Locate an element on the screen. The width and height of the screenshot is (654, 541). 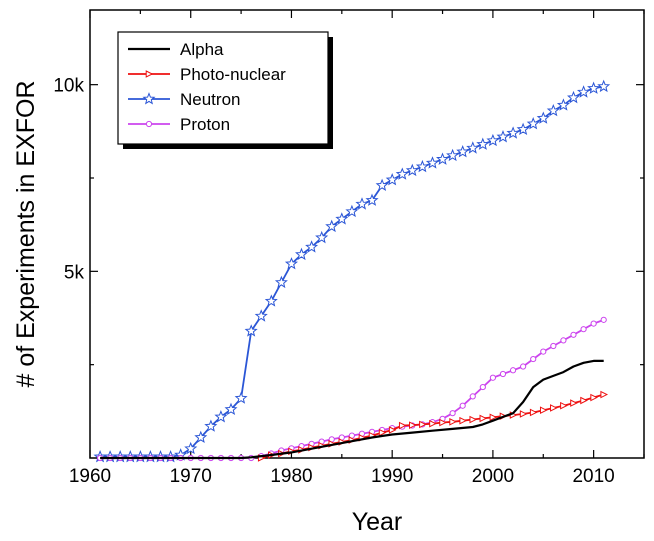
y-axis-title: # of Experiments in EXFOR is located at coordinates (26, 233).